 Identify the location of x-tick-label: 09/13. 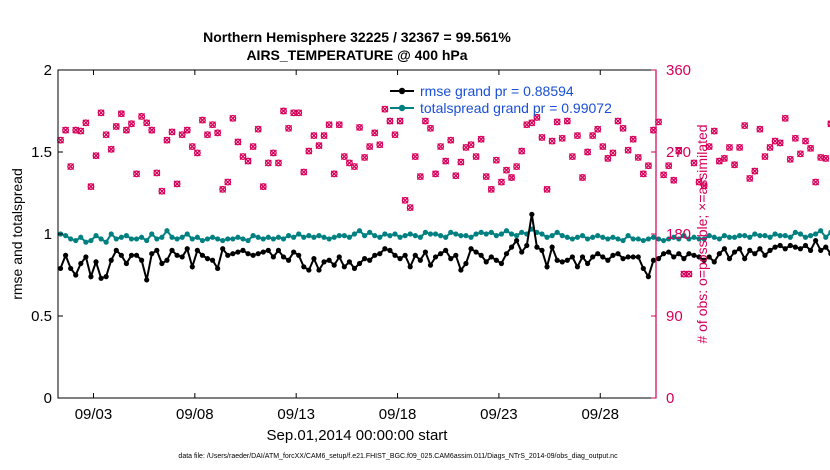
(296, 414).